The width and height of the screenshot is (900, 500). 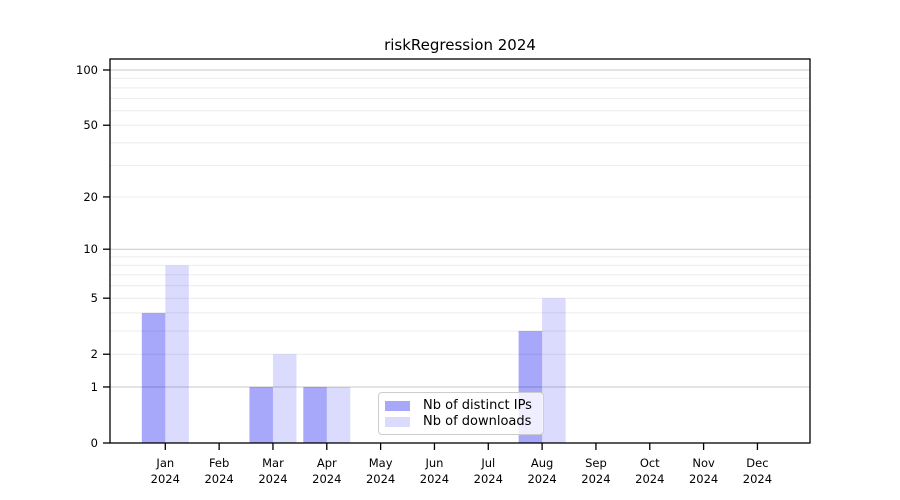 I want to click on bar-downloads-mar, so click(x=284, y=398).